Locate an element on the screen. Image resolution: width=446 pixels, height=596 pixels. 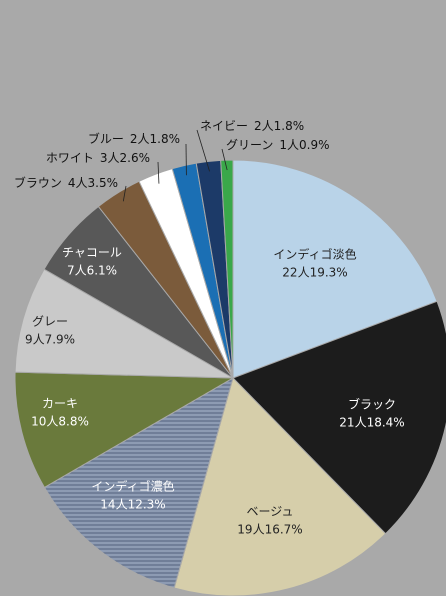
slice-label: チャコール is located at coordinates (92, 253).